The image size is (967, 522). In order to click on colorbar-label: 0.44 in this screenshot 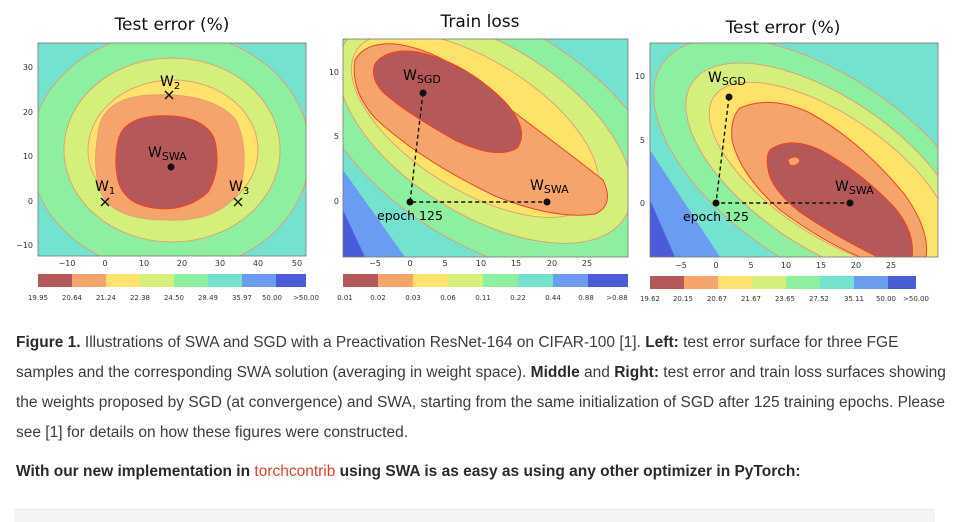, I will do `click(553, 298)`.